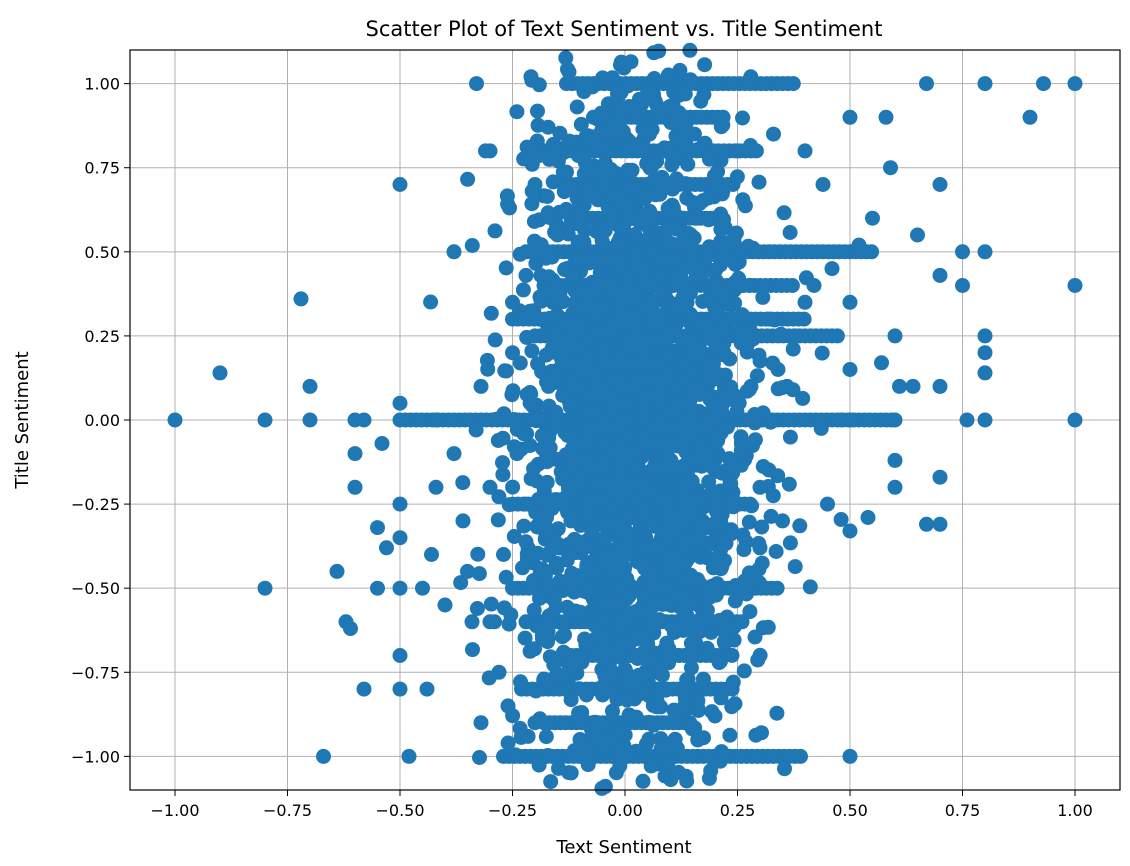 The width and height of the screenshot is (1130, 866). Describe the element at coordinates (102, 168) in the screenshot. I see `y-tick-label: 0.75` at that location.